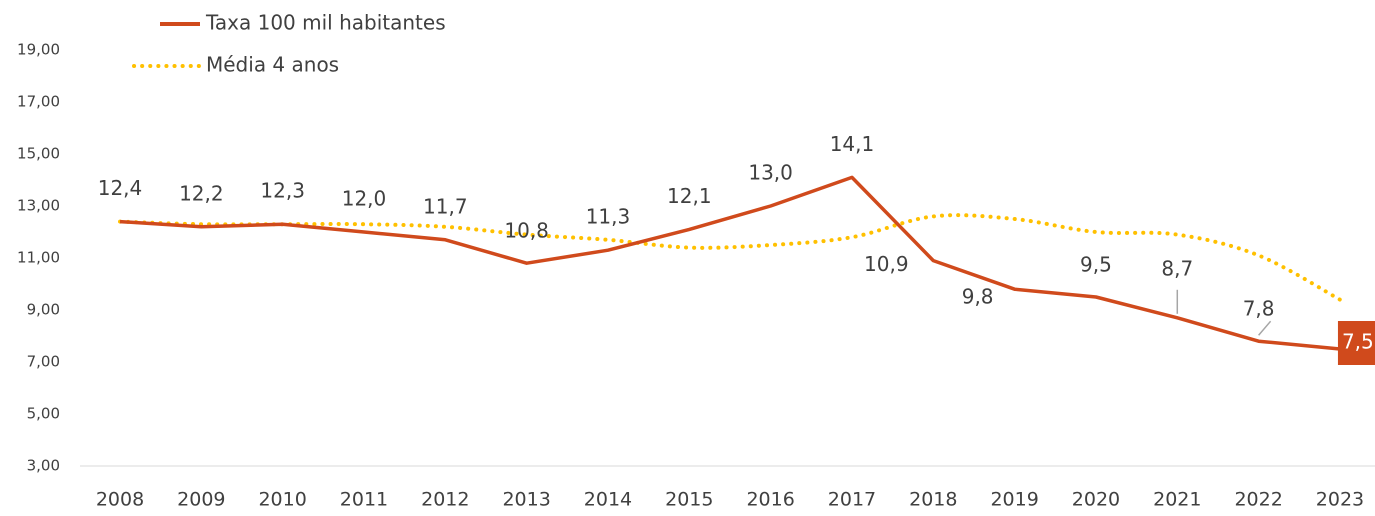  I want to click on x-tick-label: 2017, so click(852, 500).